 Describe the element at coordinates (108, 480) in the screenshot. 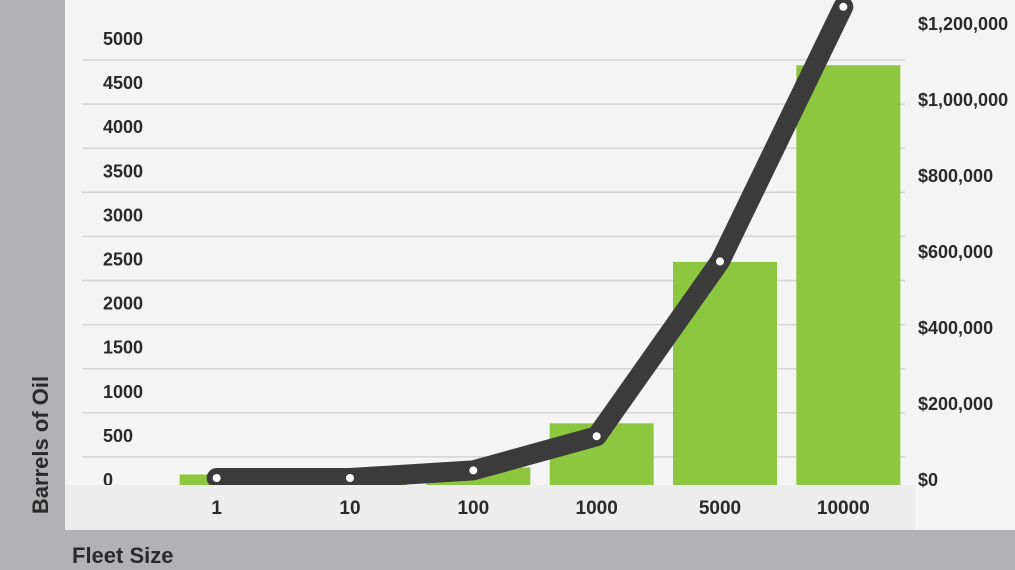

I see `left-tick-label: 0` at that location.